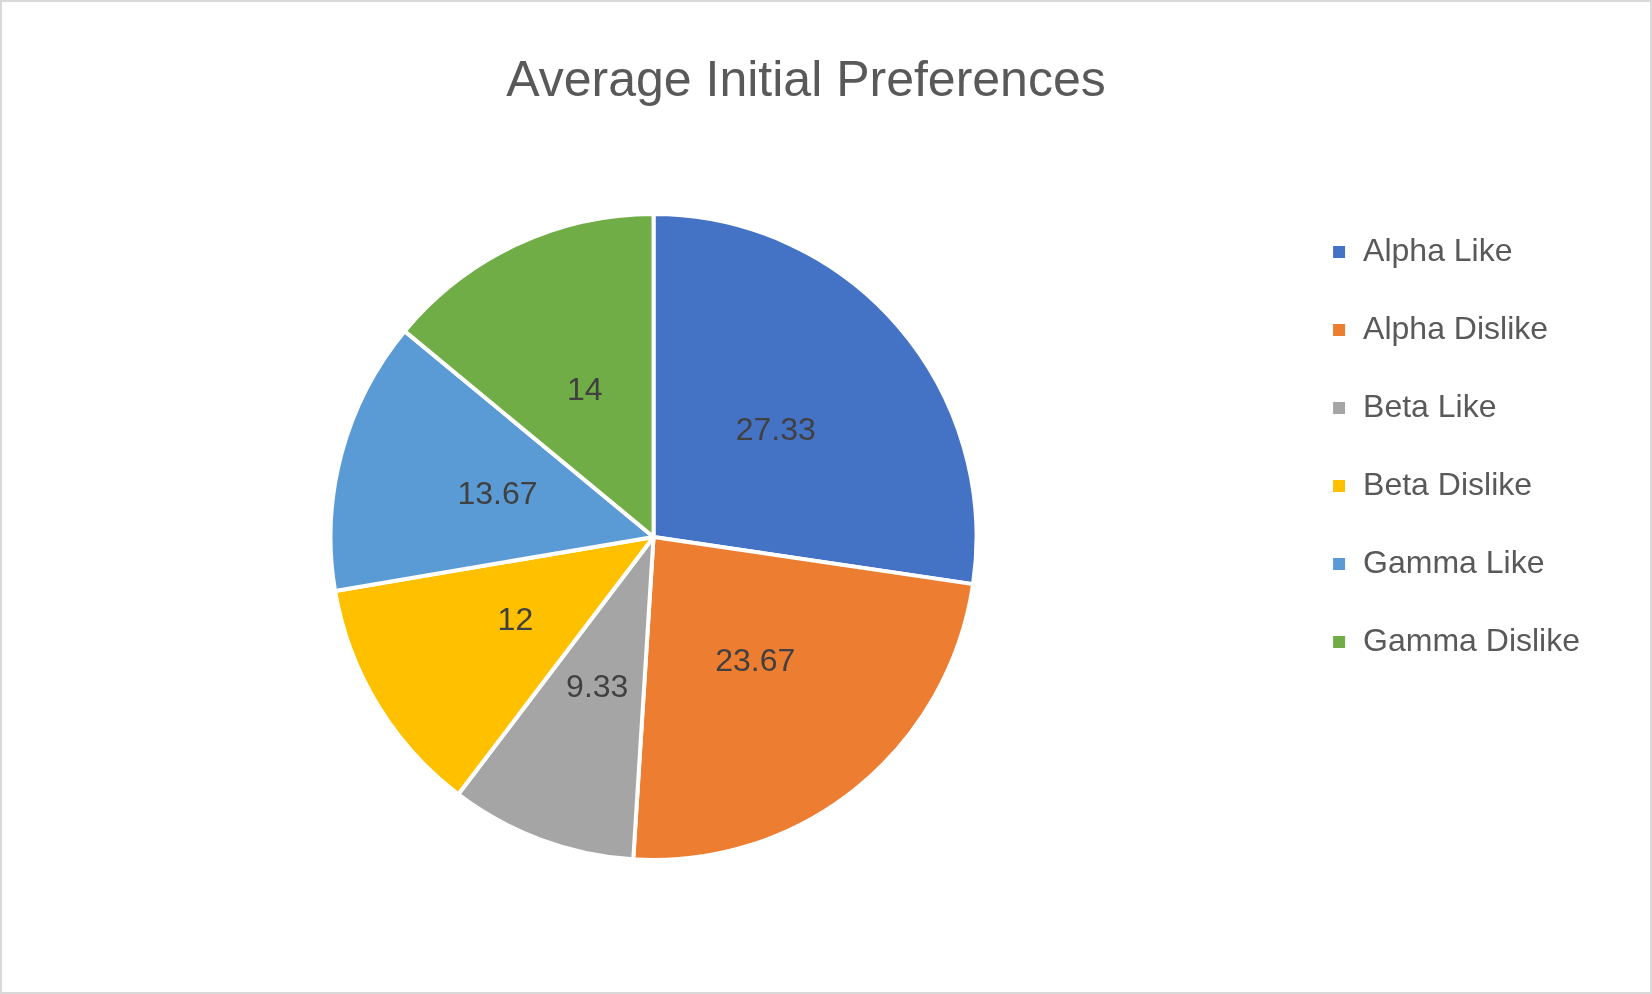 The image size is (1652, 994). I want to click on chart-title: Average Initial Preferences, so click(806, 78).